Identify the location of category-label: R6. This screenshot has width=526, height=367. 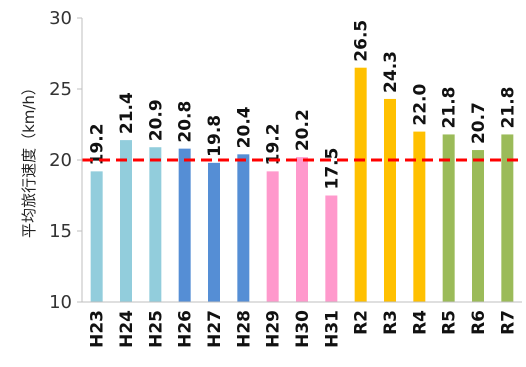
(479, 322).